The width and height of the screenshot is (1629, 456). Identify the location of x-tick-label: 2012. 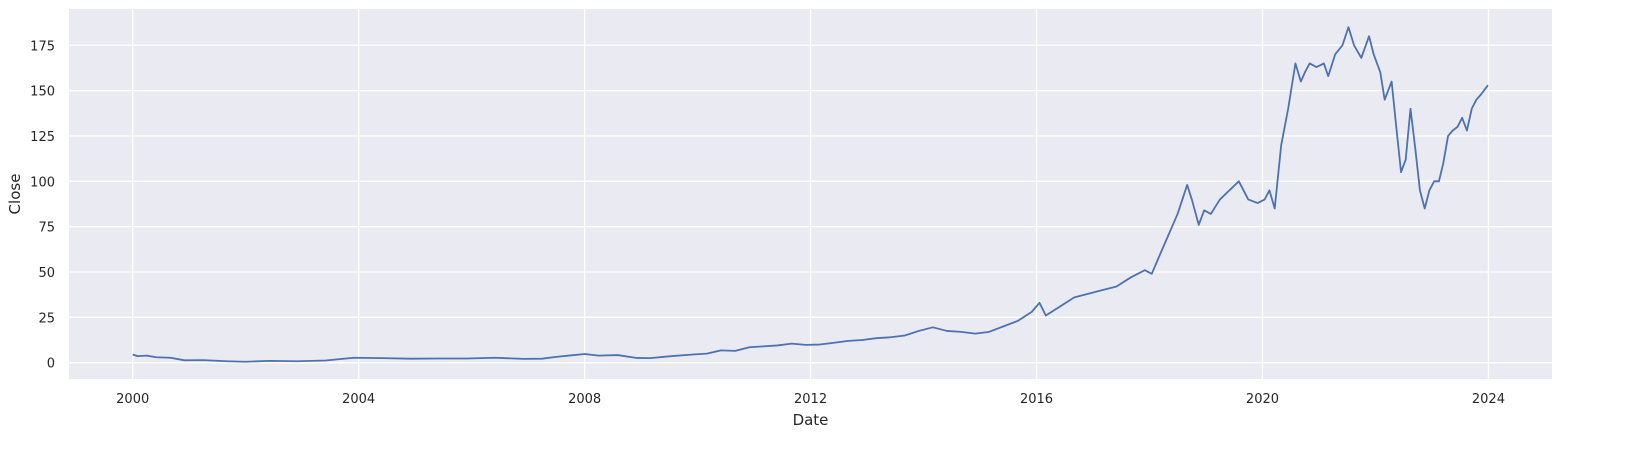
(810, 399).